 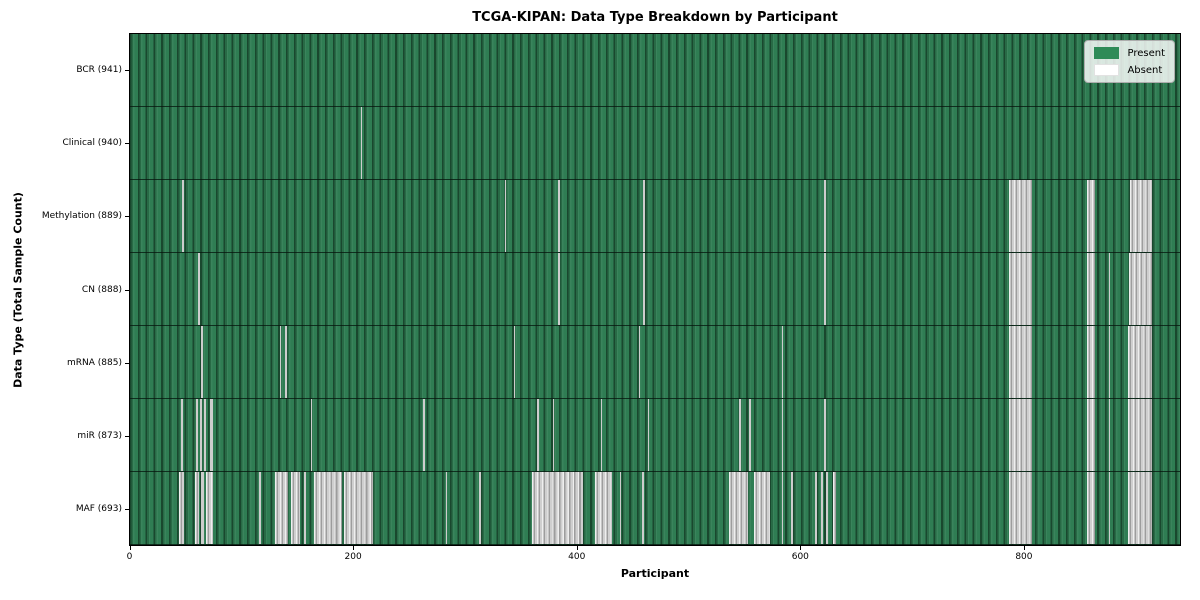 What do you see at coordinates (81, 216) in the screenshot?
I see `y-tick-label: Methylation (889)` at bounding box center [81, 216].